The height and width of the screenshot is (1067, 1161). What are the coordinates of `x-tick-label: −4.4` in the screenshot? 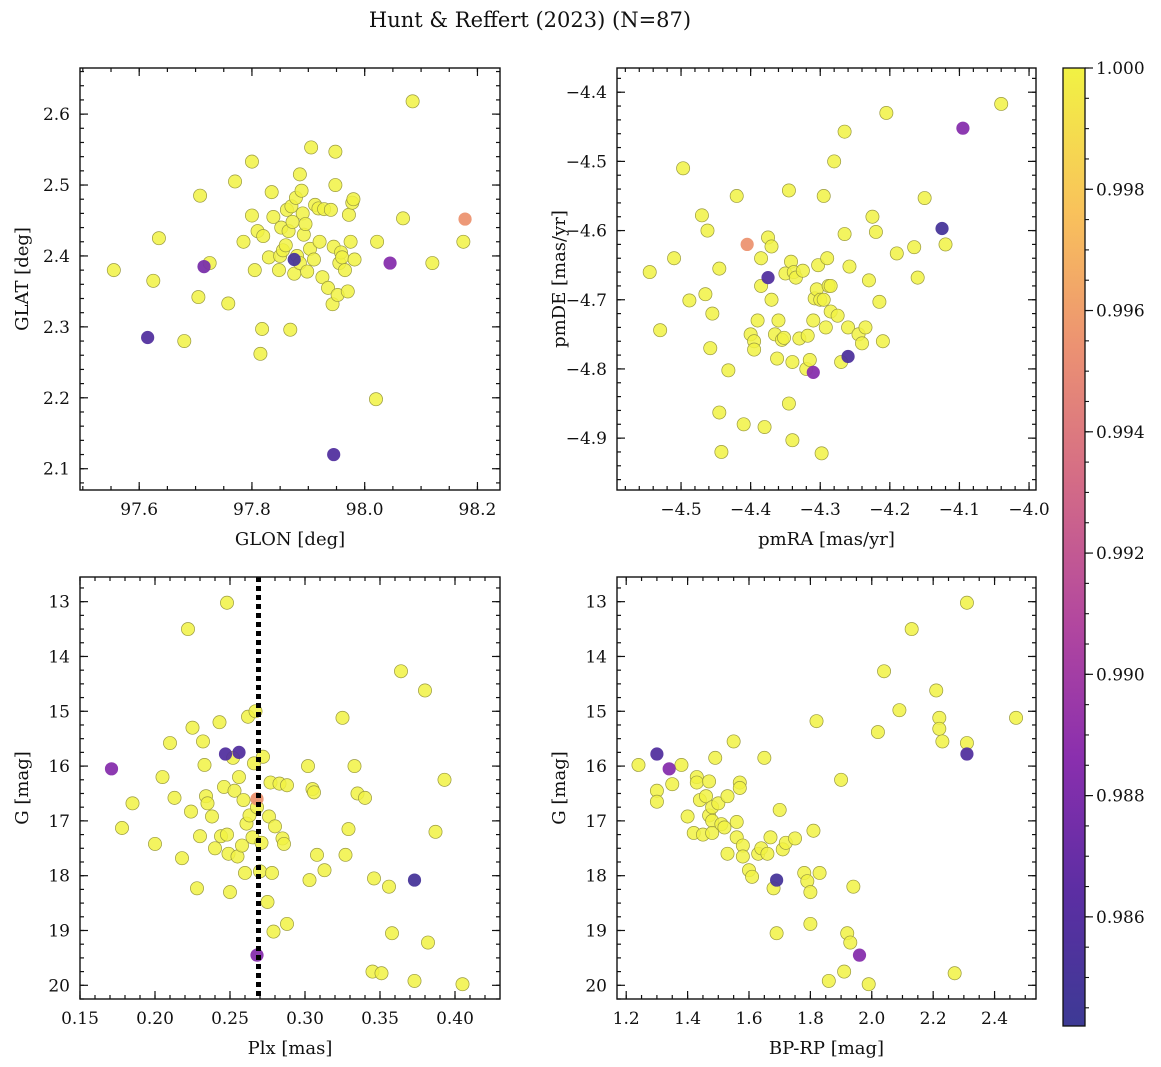 It's located at (750, 510).